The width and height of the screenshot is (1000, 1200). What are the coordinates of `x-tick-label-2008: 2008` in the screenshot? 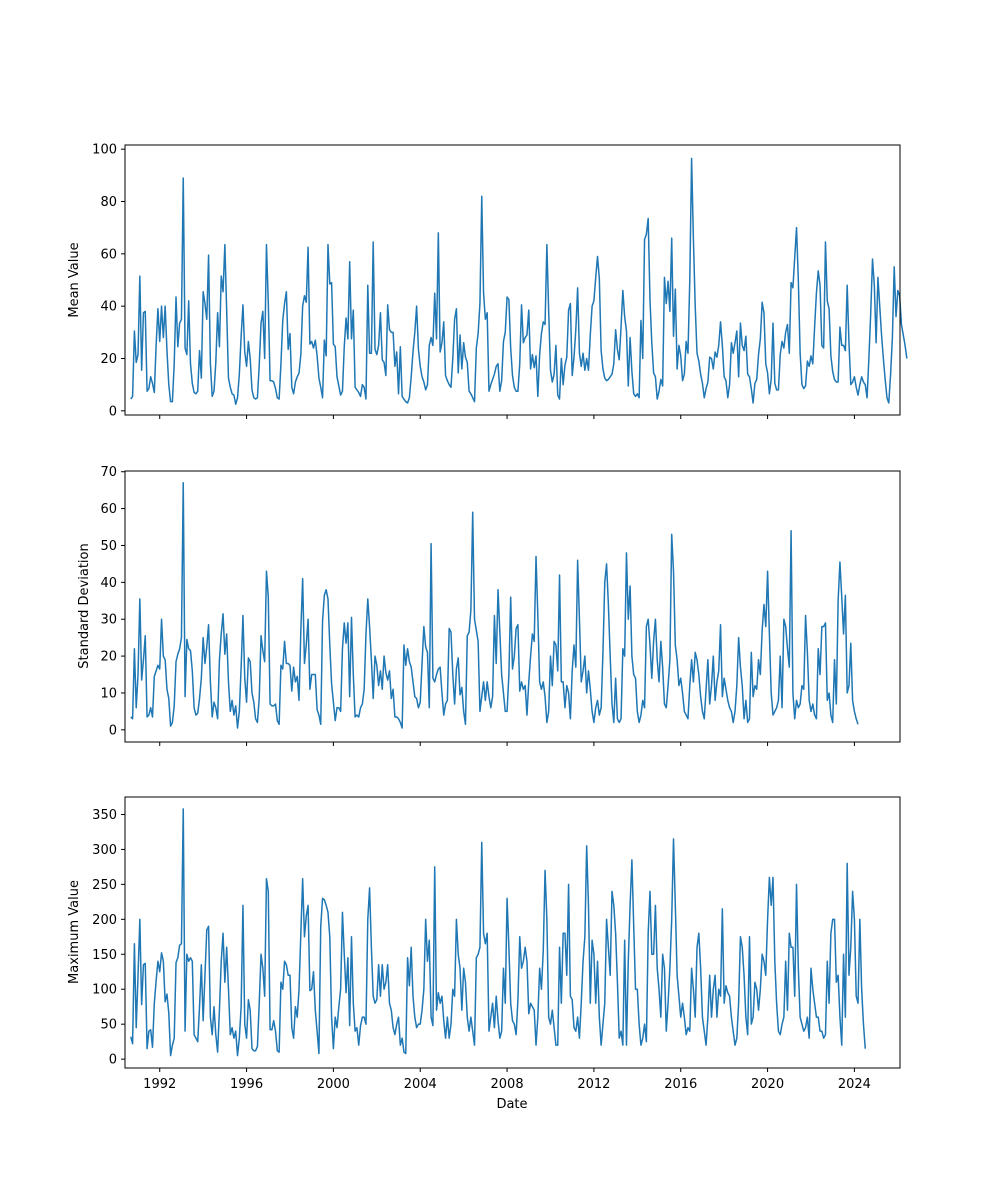 It's located at (507, 1084).